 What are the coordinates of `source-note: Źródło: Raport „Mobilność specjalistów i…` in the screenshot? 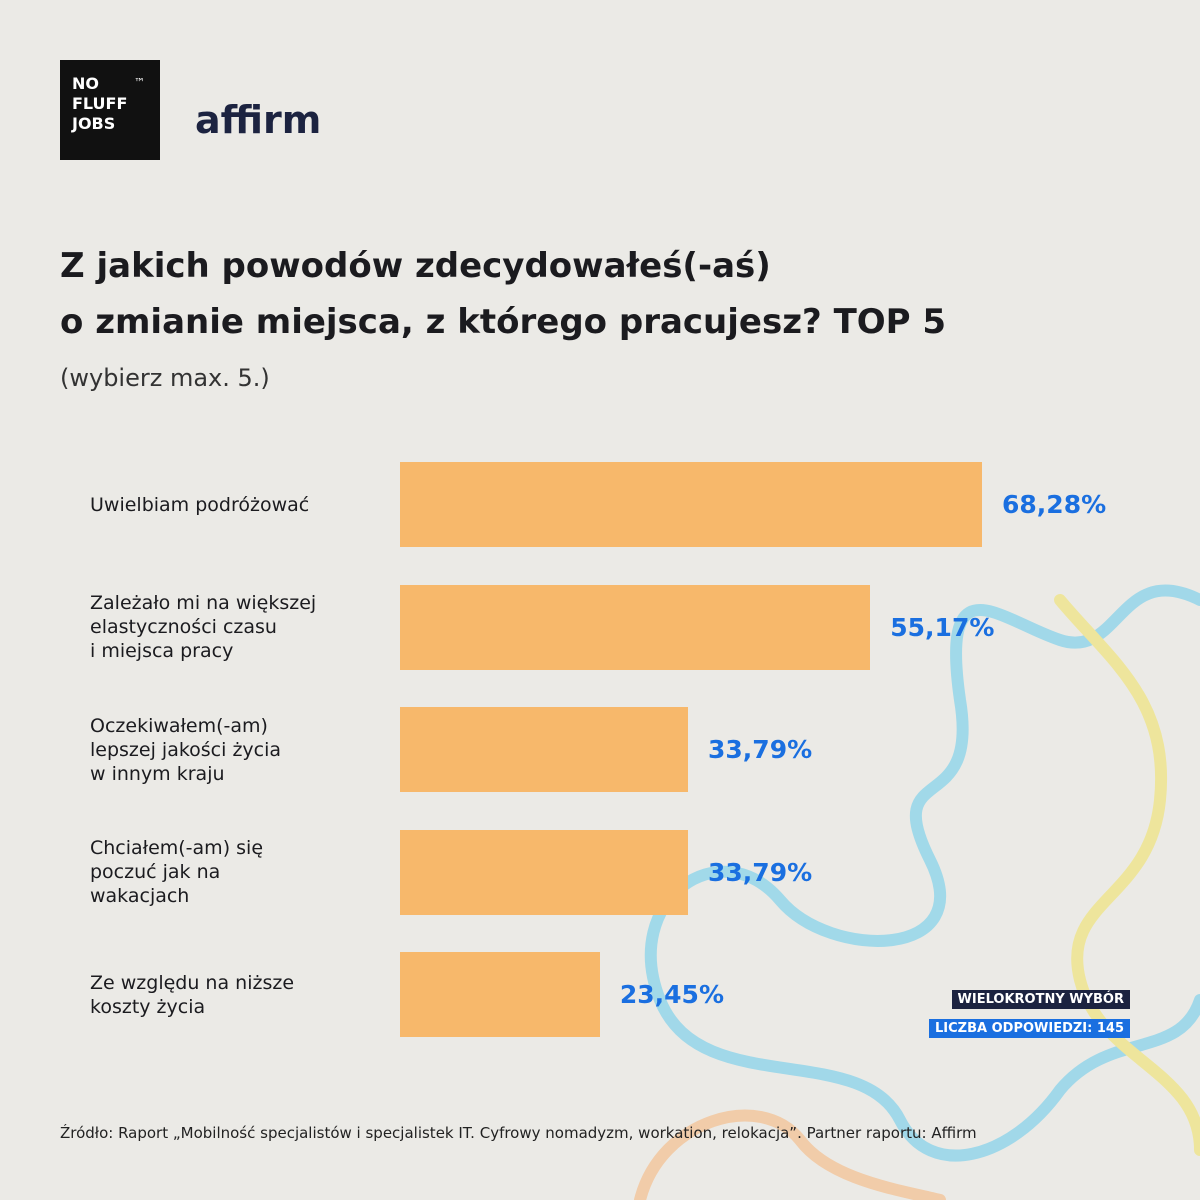 It's located at (518, 1133).